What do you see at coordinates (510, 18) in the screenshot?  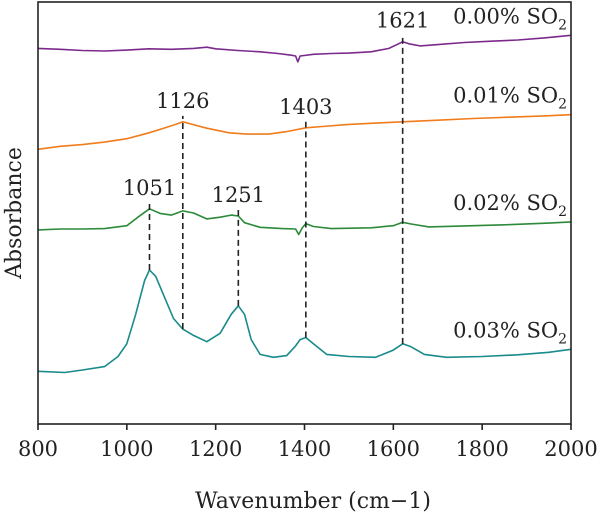 I see `series-label-0: 0.00% SO2` at bounding box center [510, 18].